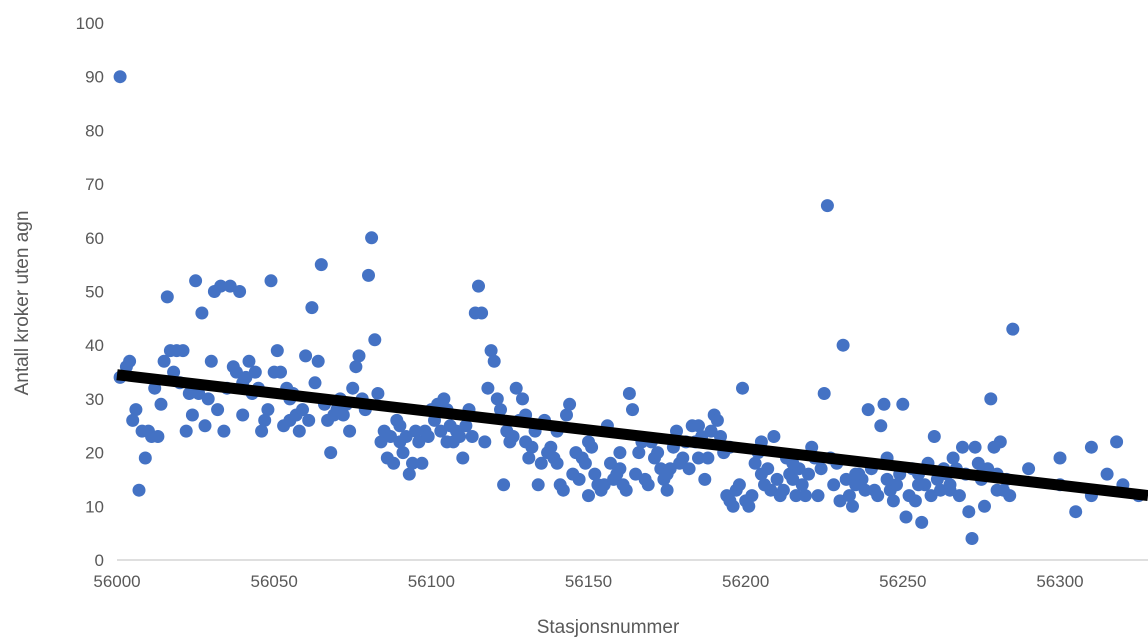 This screenshot has height=644, width=1148. I want to click on y-tick-label: 60, so click(94, 238).